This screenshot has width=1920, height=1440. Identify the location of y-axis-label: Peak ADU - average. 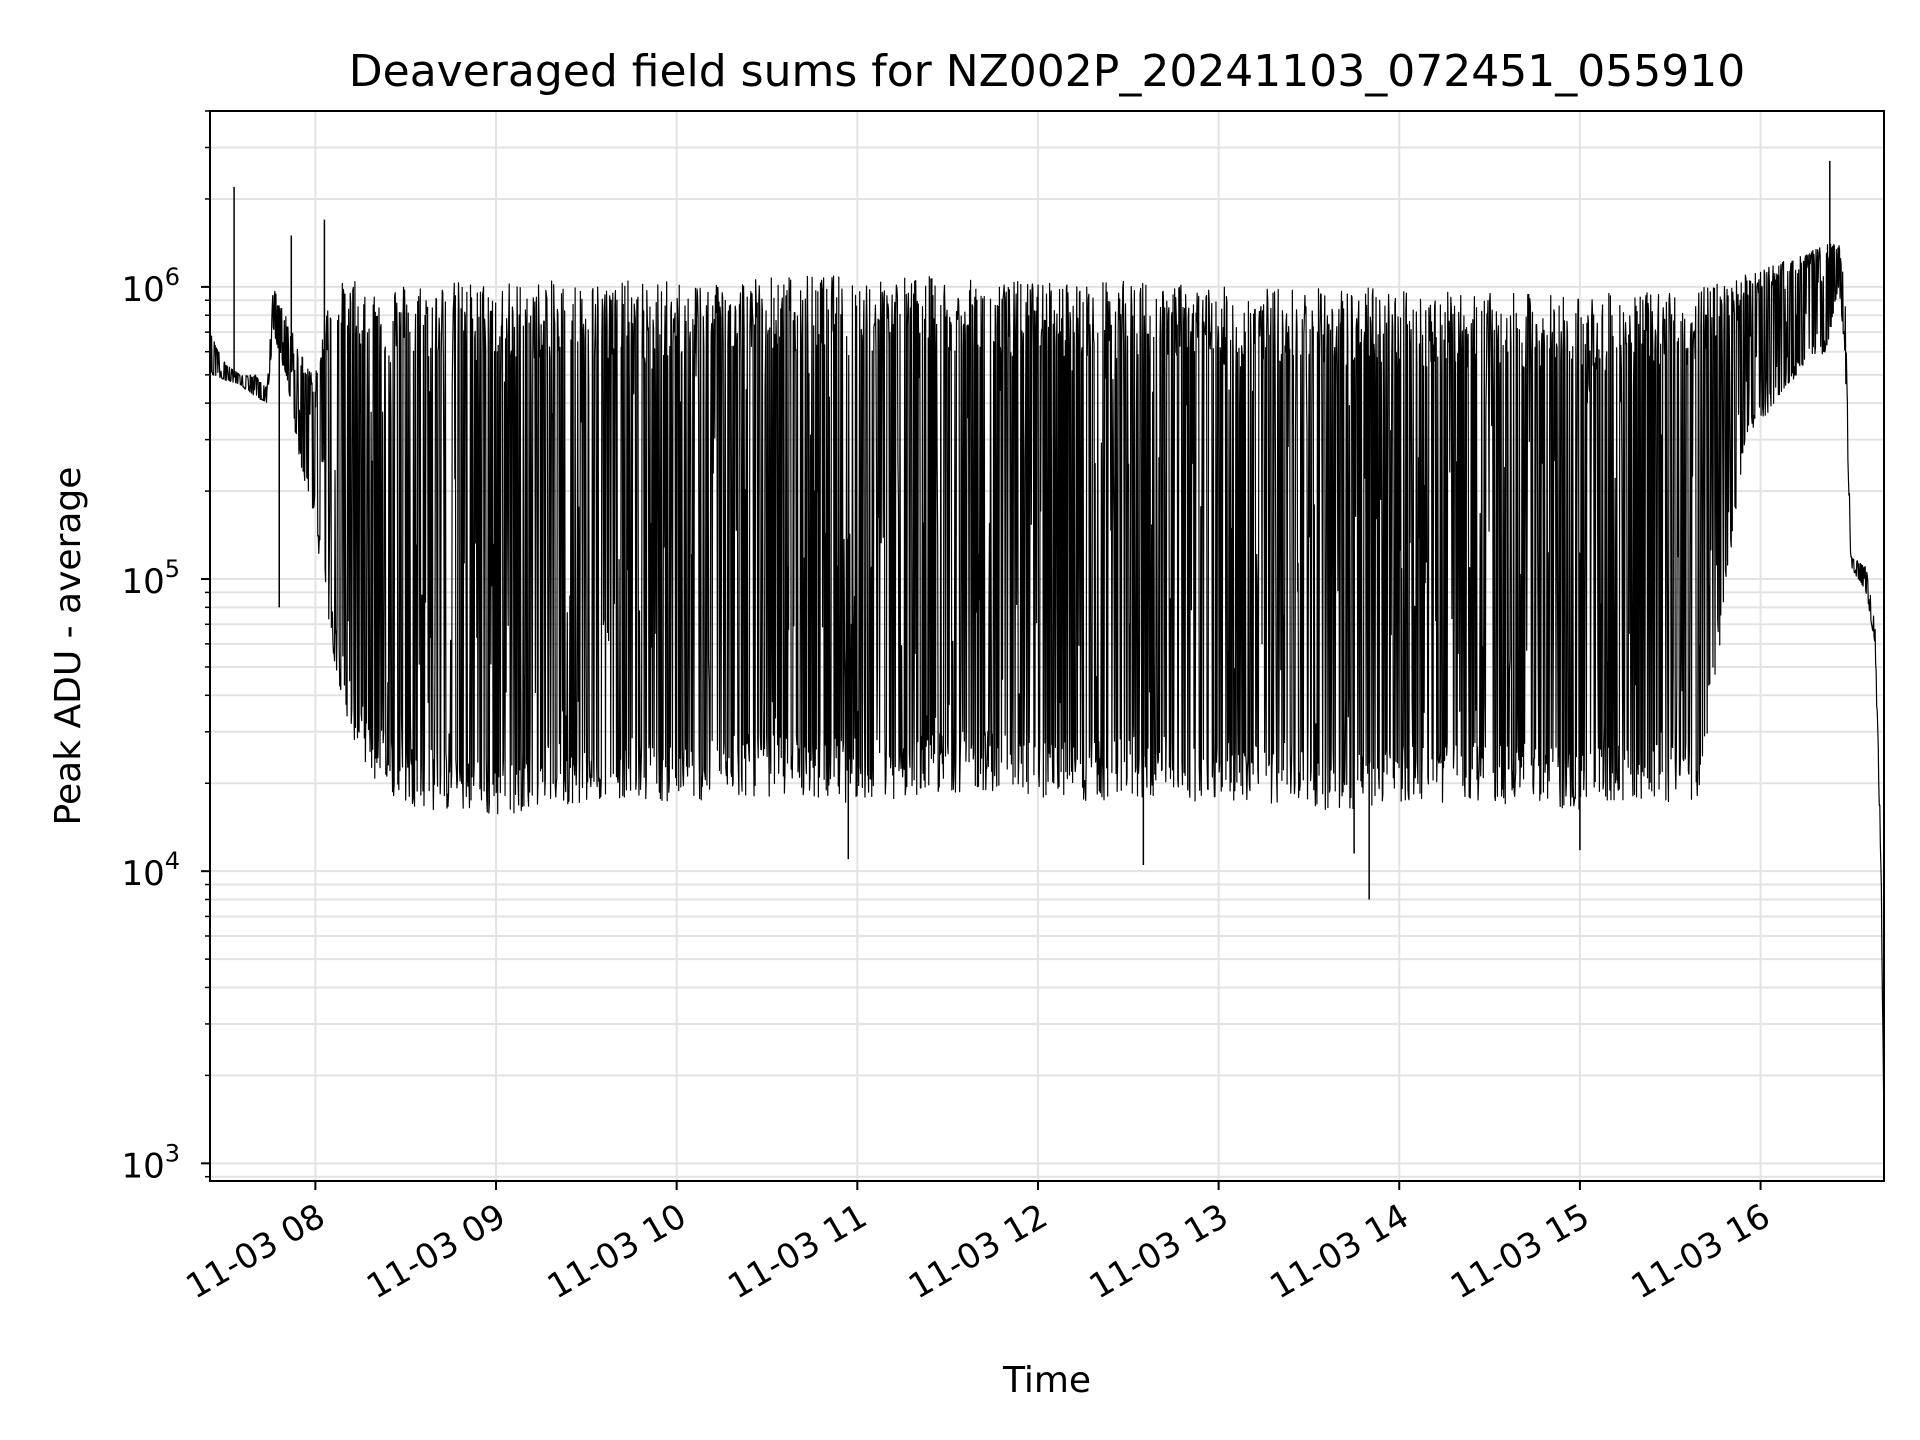
(68, 646).